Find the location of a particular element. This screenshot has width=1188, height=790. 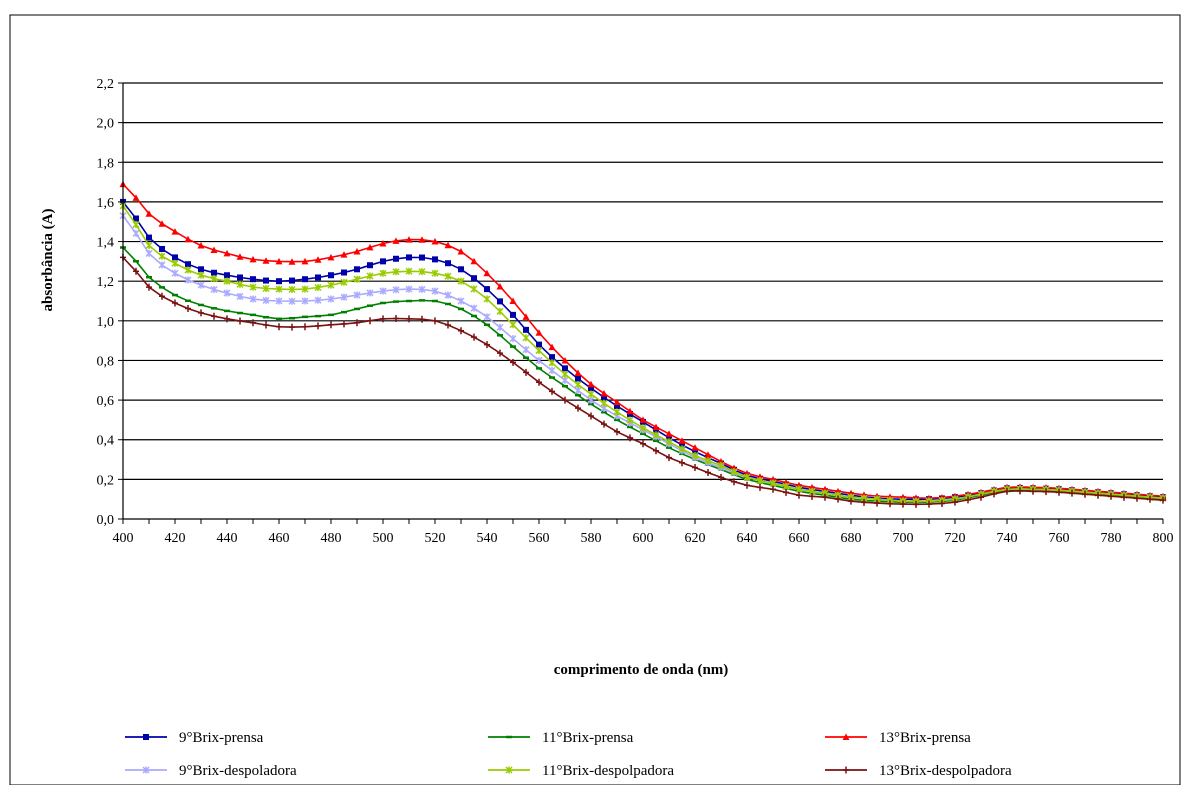

x-tick-label: 620 is located at coordinates (695, 538).